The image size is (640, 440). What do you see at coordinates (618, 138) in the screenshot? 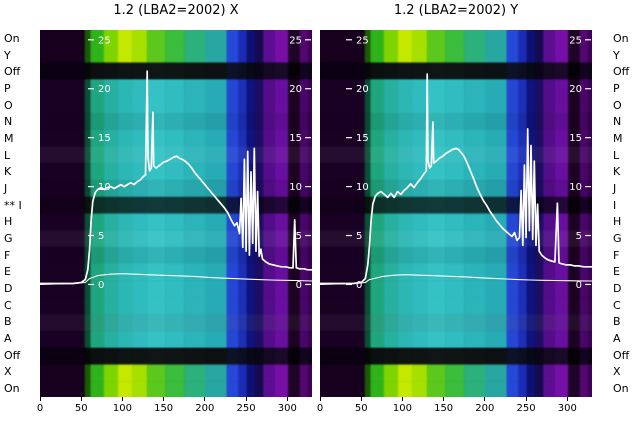
I see `row-label: M` at bounding box center [618, 138].